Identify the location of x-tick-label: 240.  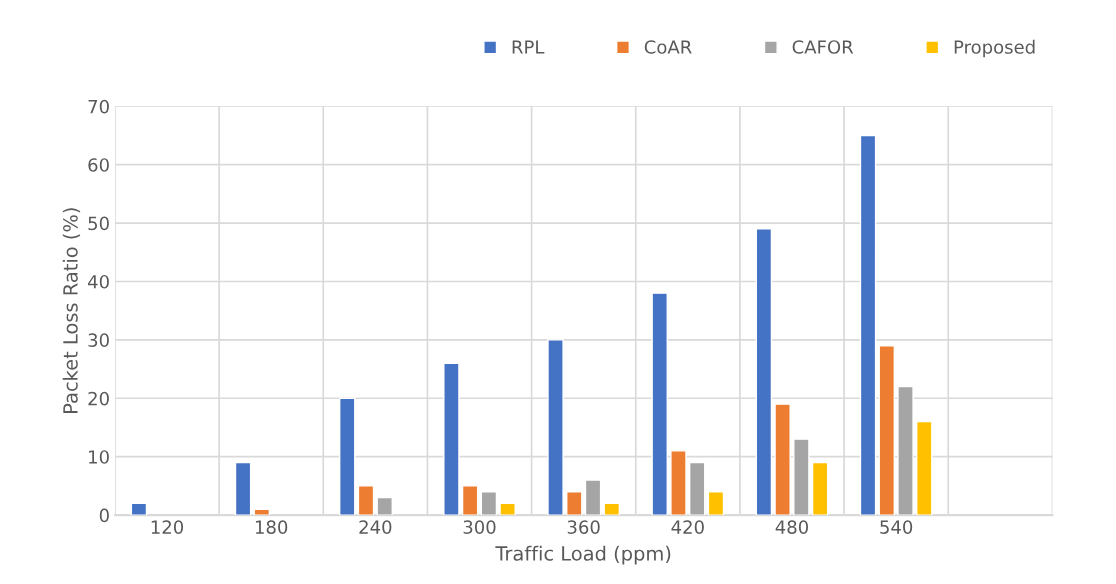
(375, 527).